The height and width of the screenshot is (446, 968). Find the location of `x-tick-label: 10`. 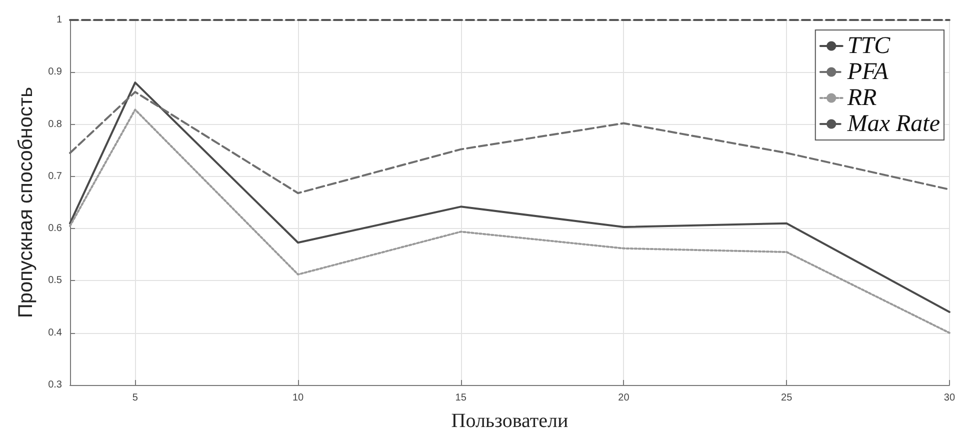

x-tick-label: 10 is located at coordinates (298, 398).